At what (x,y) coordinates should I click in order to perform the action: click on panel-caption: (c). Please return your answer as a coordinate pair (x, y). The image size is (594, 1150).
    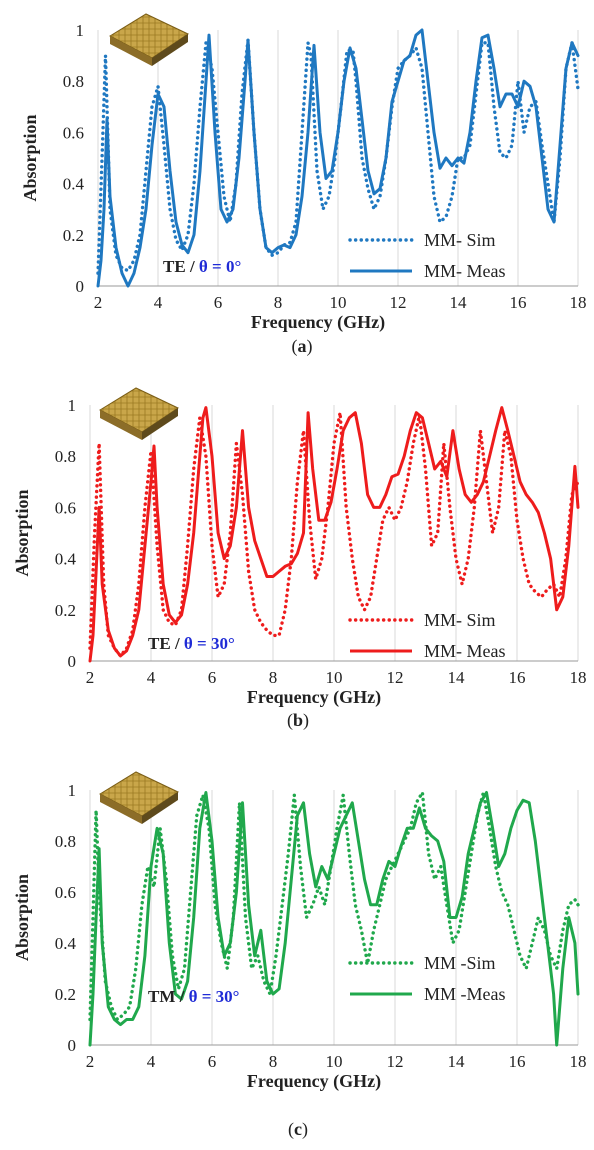
    Looking at the image, I should click on (298, 1129).